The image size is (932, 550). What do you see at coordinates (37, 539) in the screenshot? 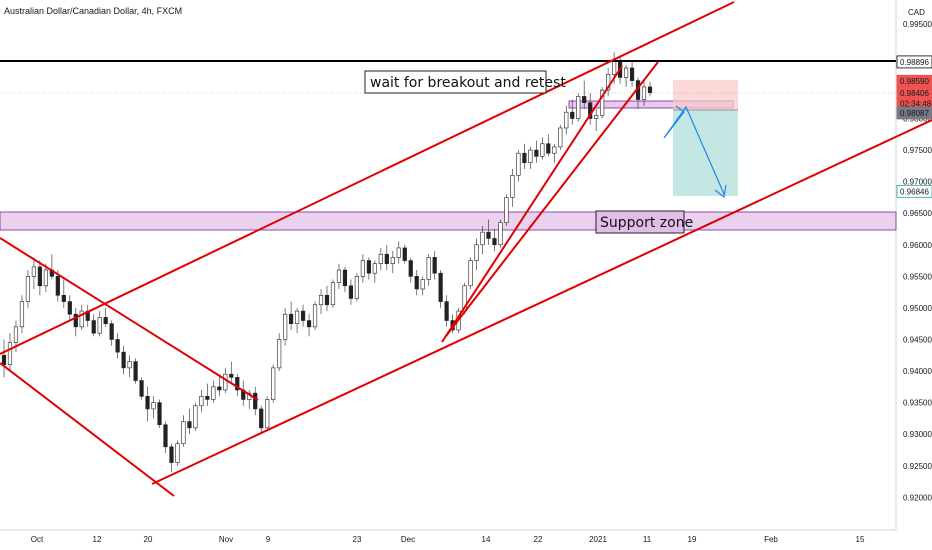
I see `x-tick-label: Oct` at bounding box center [37, 539].